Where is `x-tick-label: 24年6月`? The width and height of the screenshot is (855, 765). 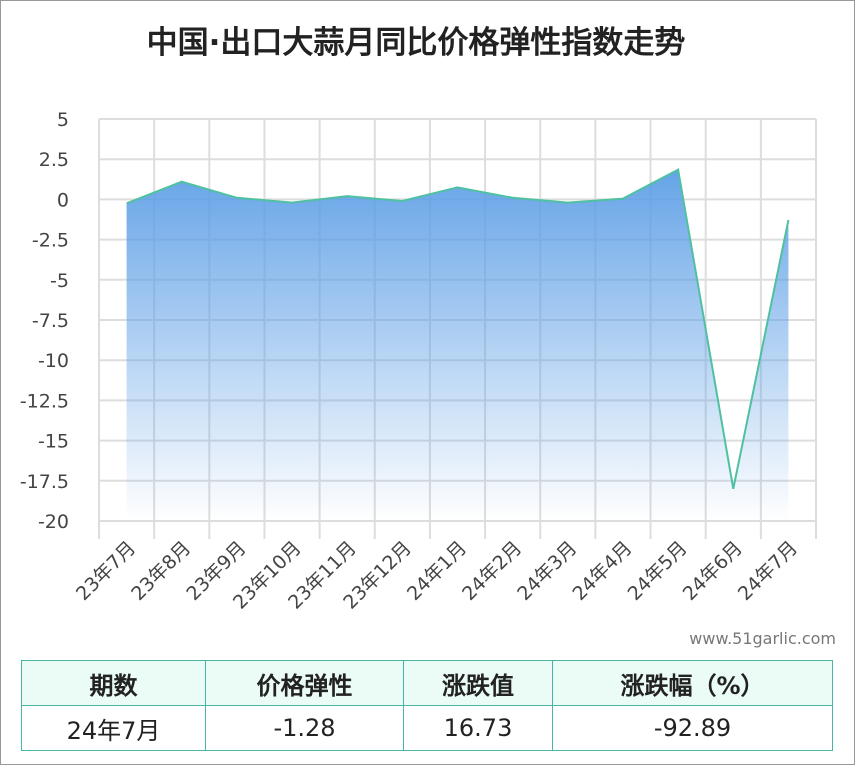
x-tick-label: 24年6月 is located at coordinates (713, 571).